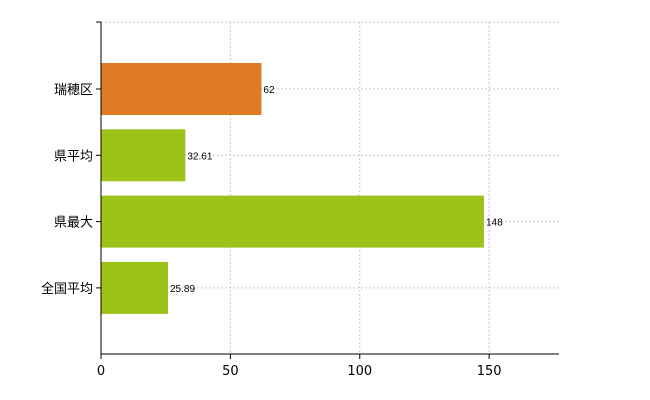 The height and width of the screenshot is (400, 650). What do you see at coordinates (101, 371) in the screenshot?
I see `x-tick-label-0: 0` at bounding box center [101, 371].